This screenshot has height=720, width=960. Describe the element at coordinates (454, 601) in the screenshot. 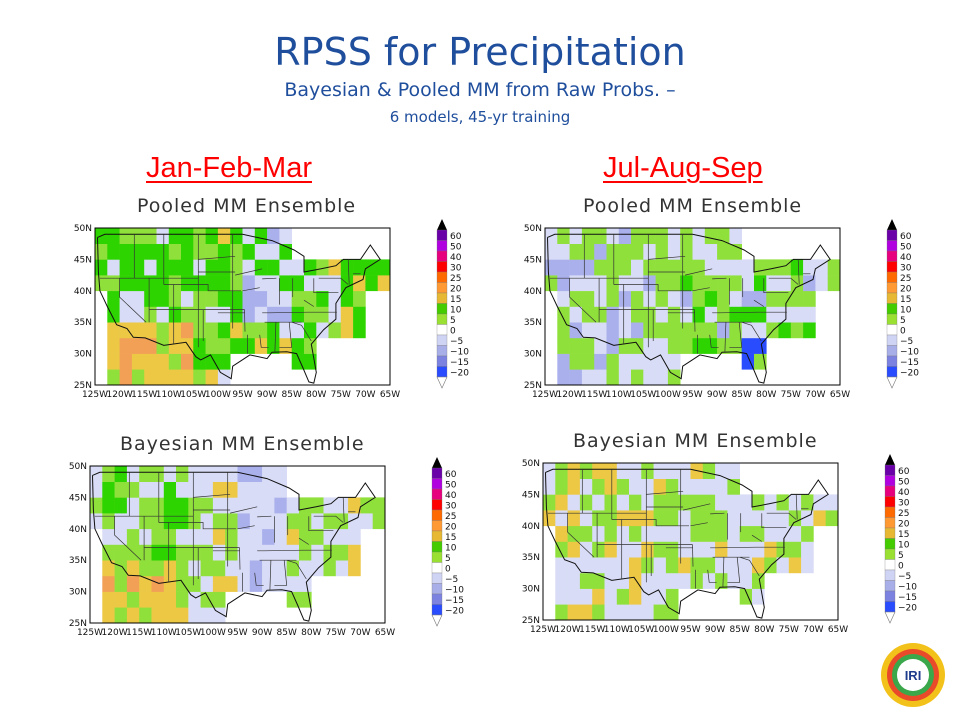

I see `colorbar-label: −15` at that location.